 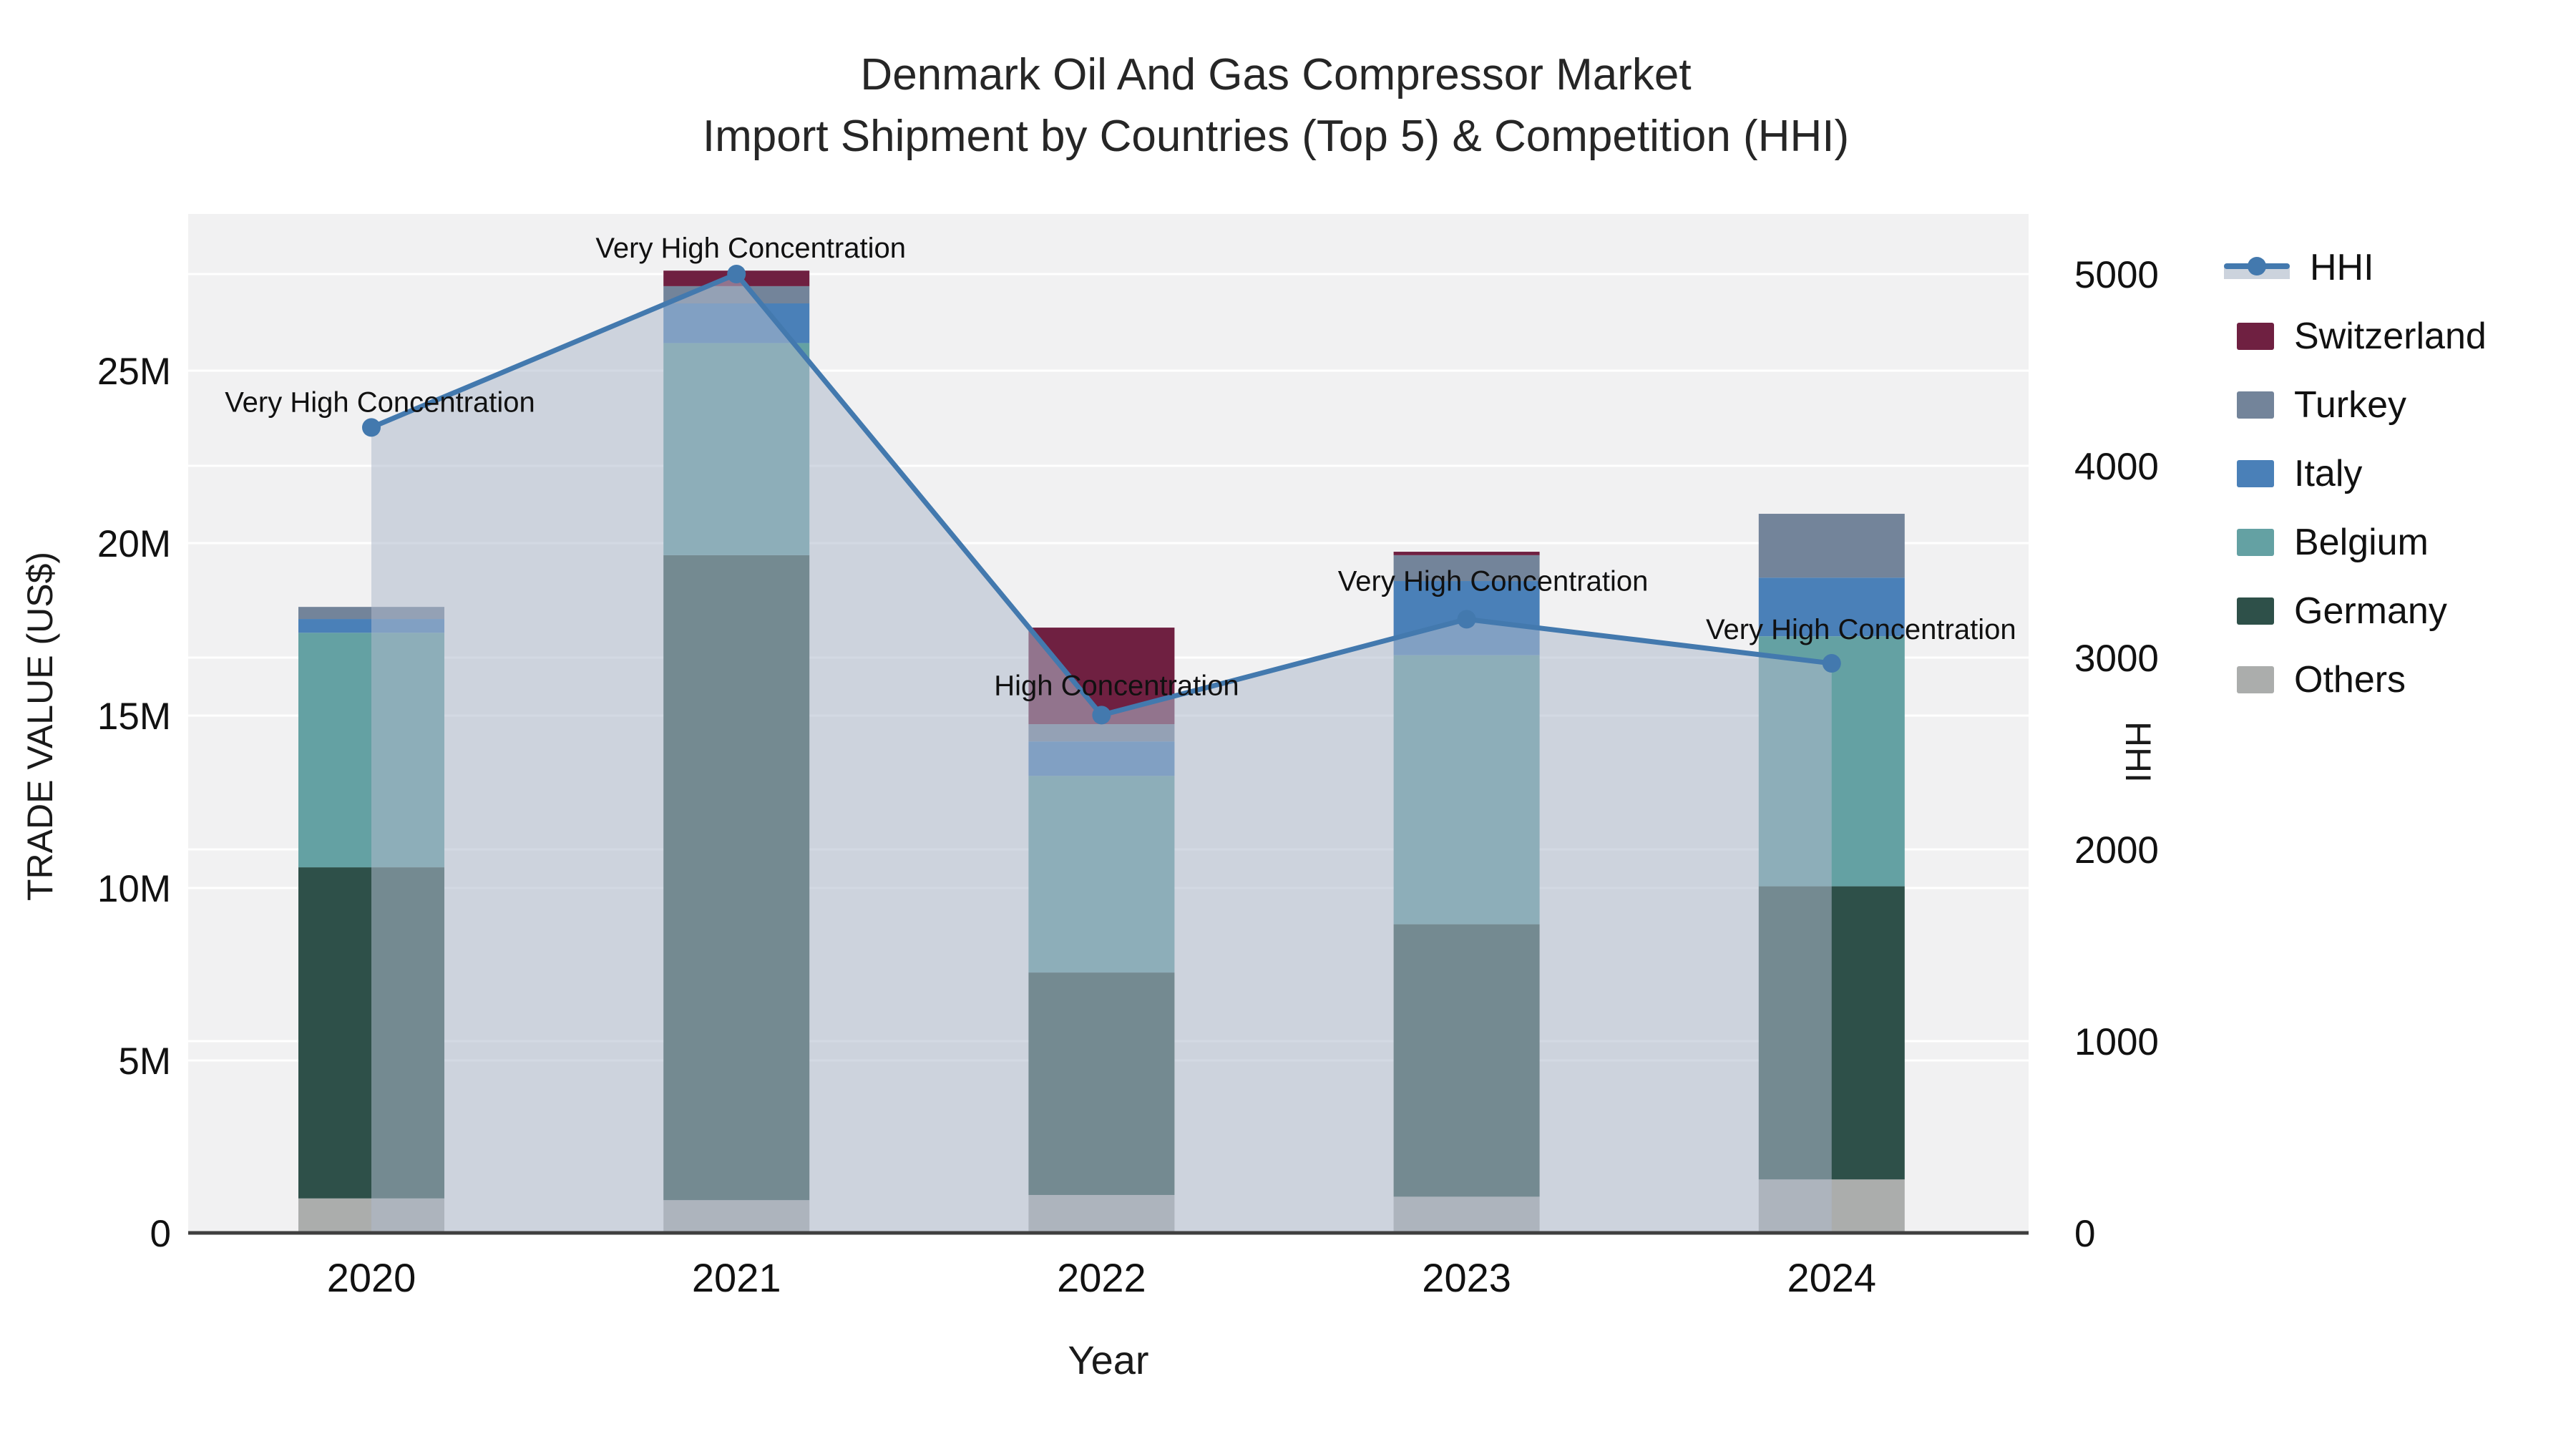 I want to click on hhi-point-2024, so click(x=1831, y=663).